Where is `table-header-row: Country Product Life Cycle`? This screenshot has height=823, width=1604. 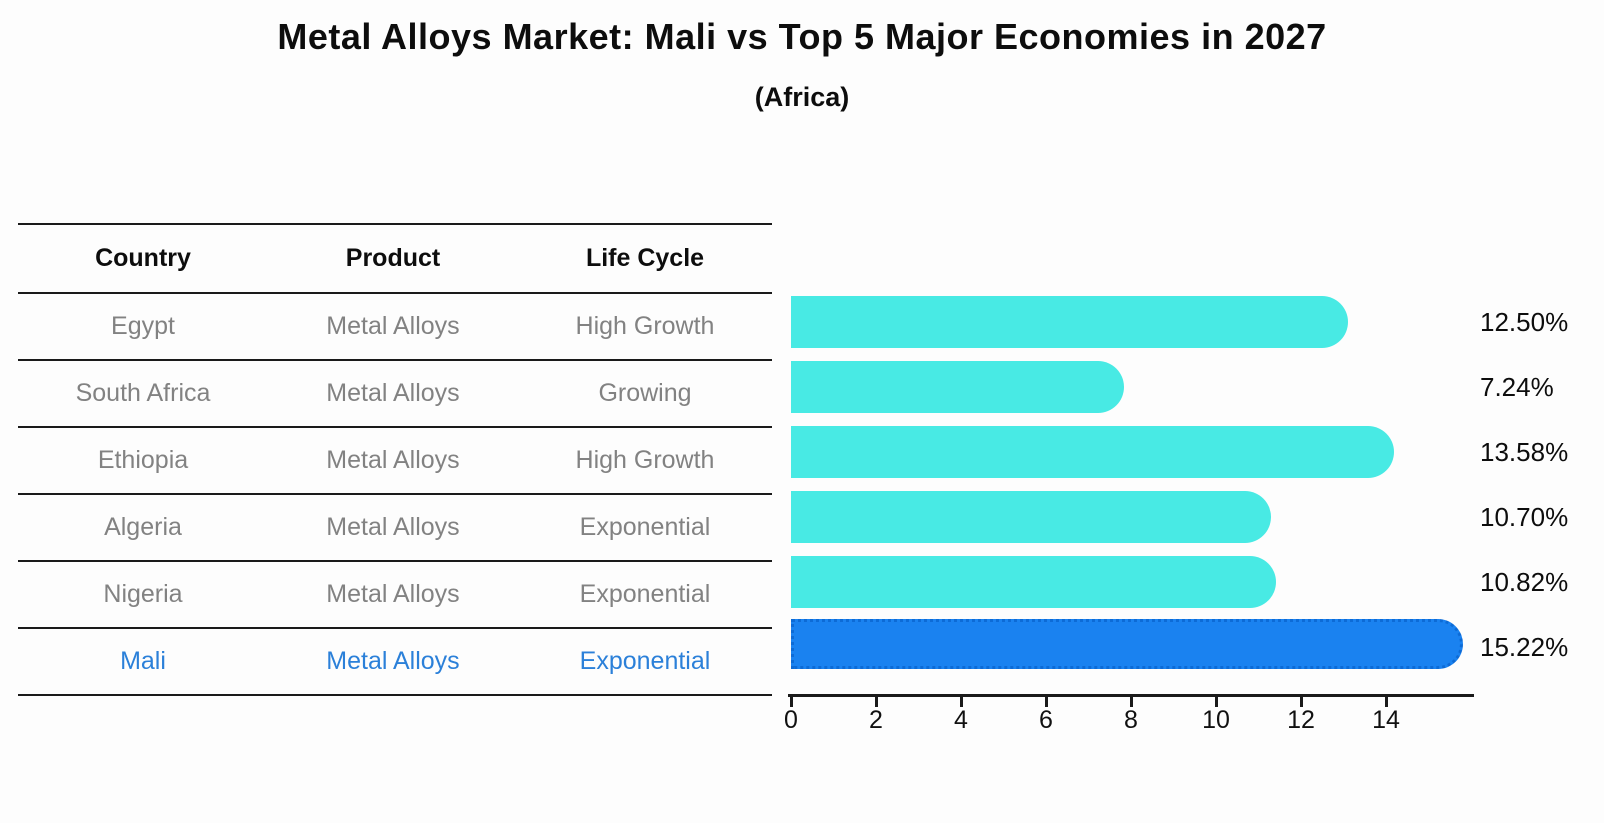
table-header-row: Country Product Life Cycle is located at coordinates (395, 259).